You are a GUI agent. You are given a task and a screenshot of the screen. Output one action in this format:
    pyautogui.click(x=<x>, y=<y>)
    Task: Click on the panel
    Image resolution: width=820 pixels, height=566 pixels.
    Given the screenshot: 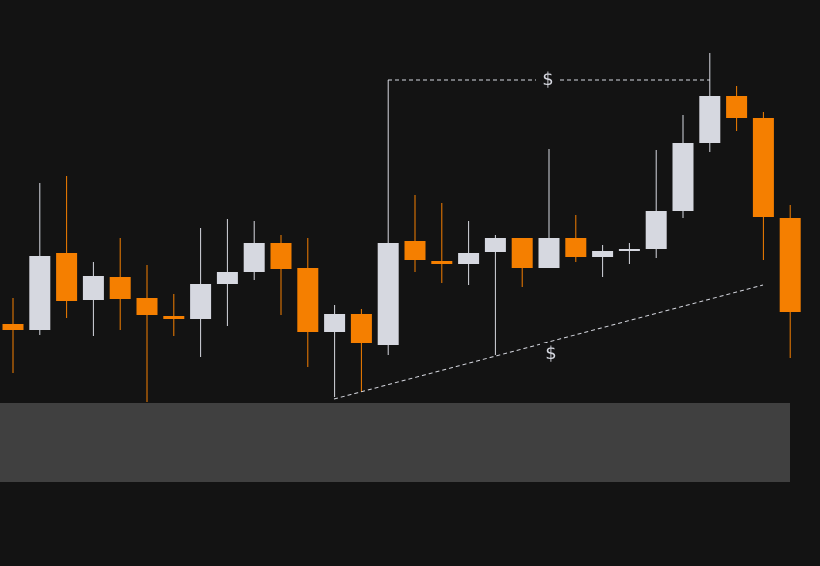 What is the action you would take?
    pyautogui.click(x=395, y=442)
    